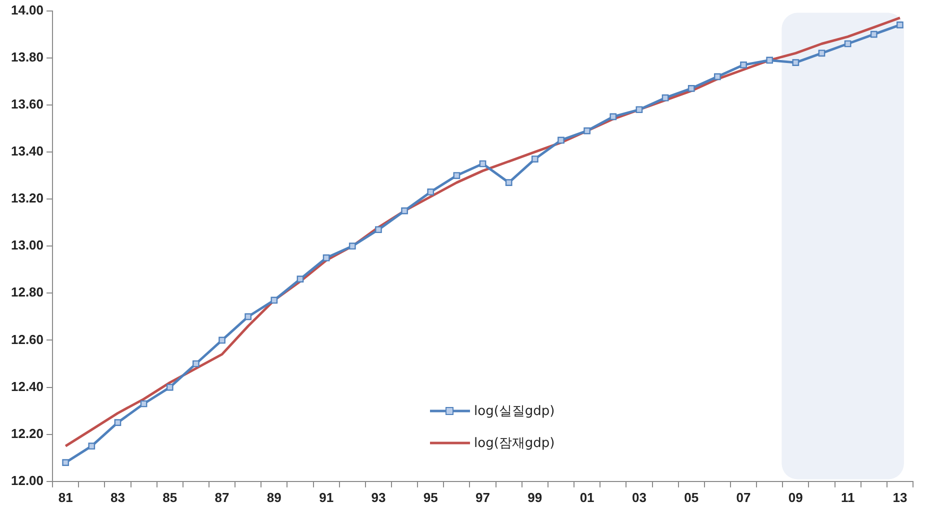 This screenshot has width=925, height=515. I want to click on x-tick-label: 95, so click(430, 497).